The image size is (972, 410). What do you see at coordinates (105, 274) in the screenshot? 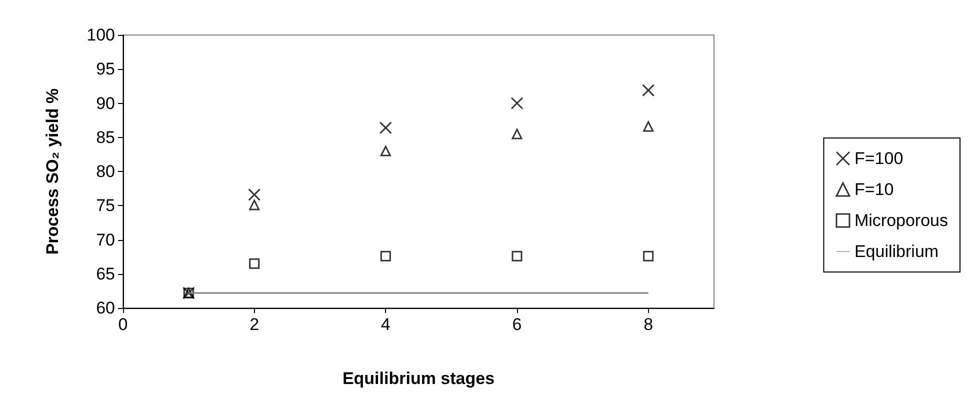
I see `y-tick-label: 65` at bounding box center [105, 274].